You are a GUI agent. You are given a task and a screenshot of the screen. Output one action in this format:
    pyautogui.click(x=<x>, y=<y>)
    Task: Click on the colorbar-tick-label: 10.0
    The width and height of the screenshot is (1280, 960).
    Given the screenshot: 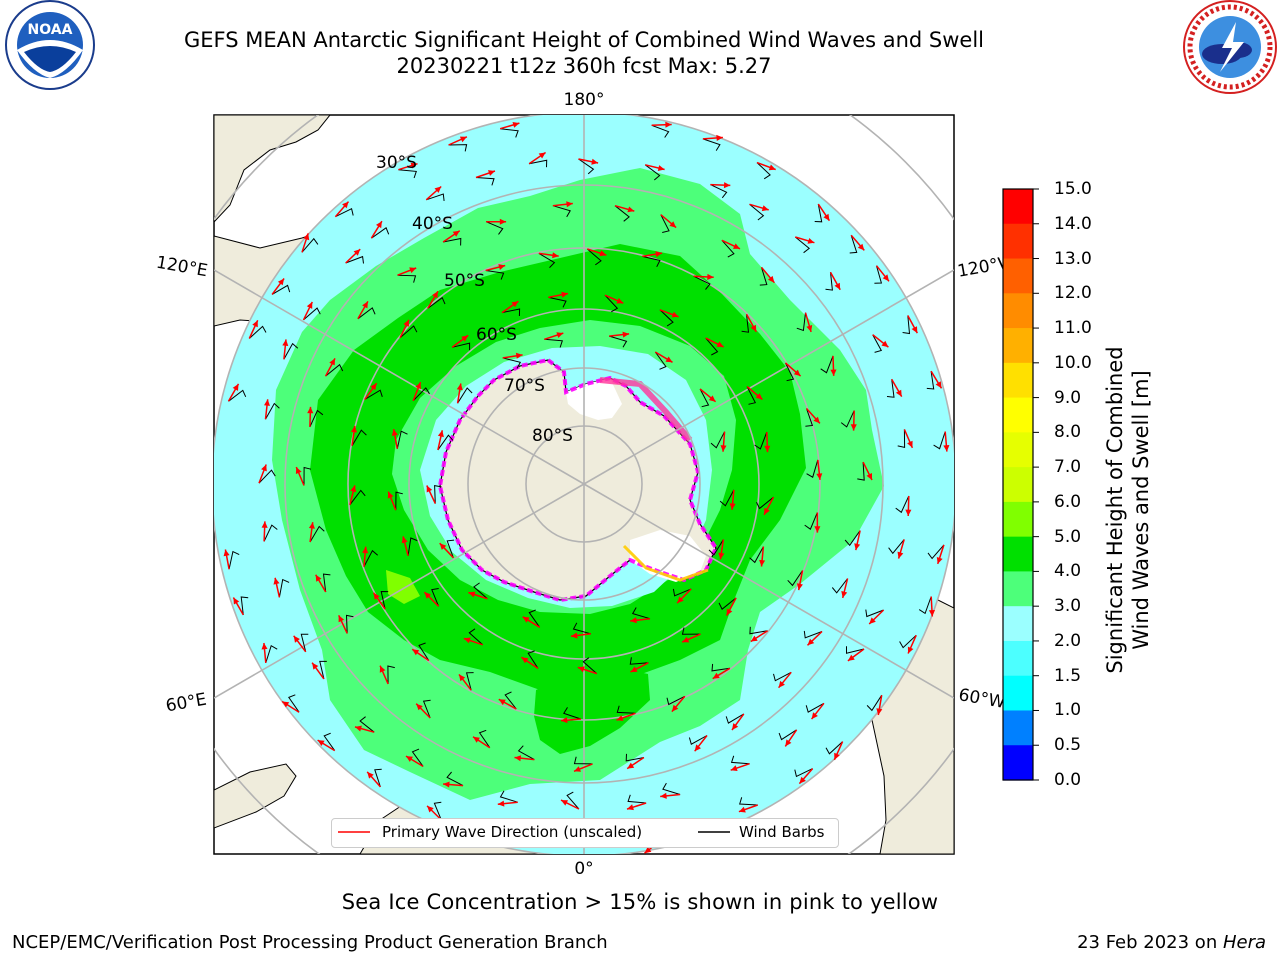 What is the action you would take?
    pyautogui.click(x=1073, y=362)
    